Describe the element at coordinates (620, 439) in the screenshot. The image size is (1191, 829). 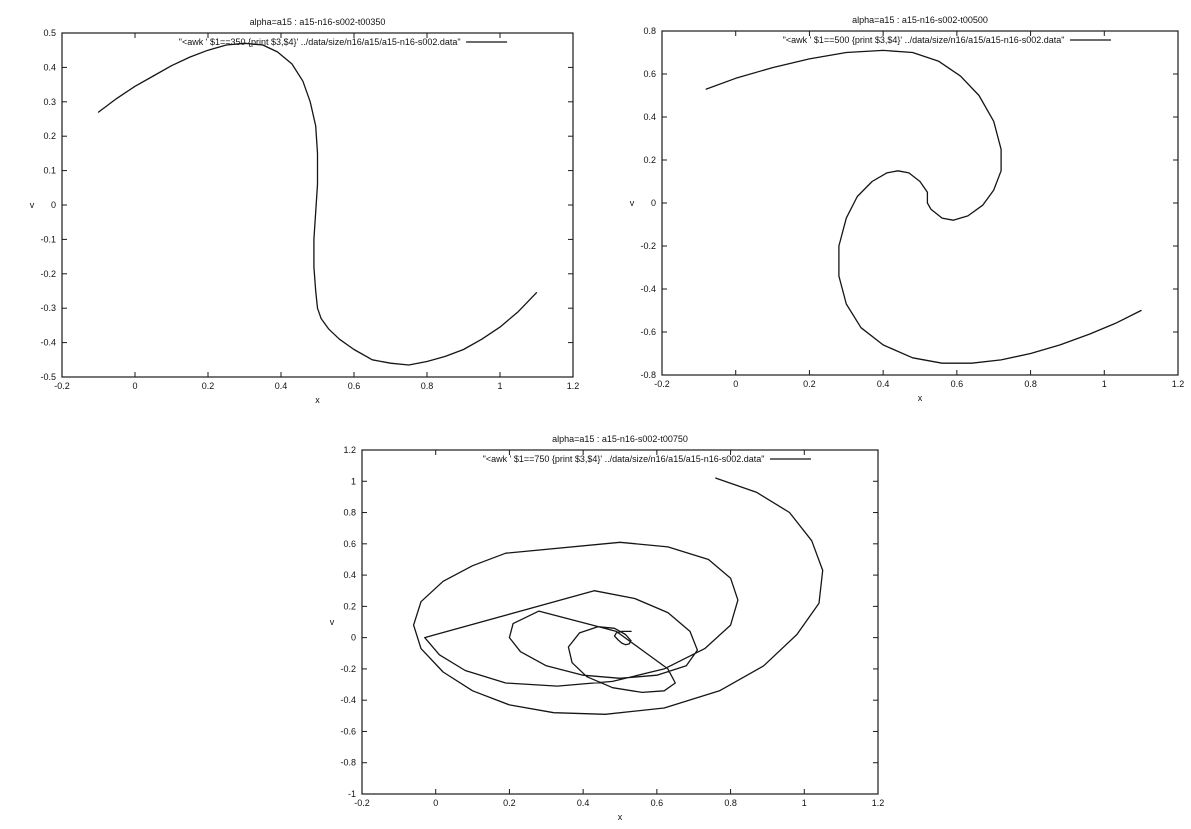
I see `chart-title: alpha=a15 : a15-n16-s002-t00750` at that location.